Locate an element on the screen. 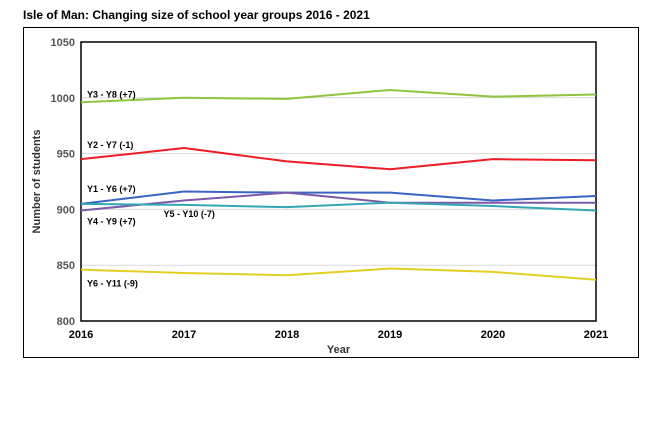 The height and width of the screenshot is (445, 669). x-tick-label: 2016 is located at coordinates (81, 335).